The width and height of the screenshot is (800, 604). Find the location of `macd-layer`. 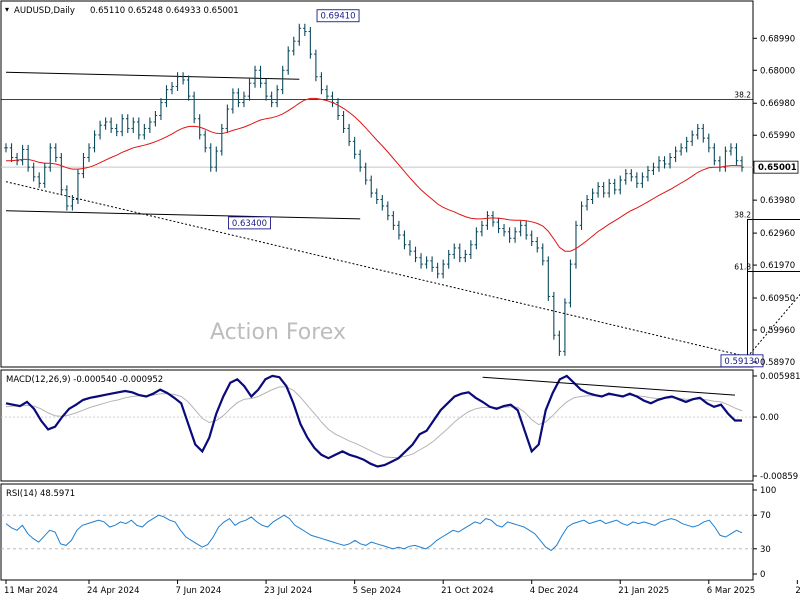

macd-layer is located at coordinates (377, 421).